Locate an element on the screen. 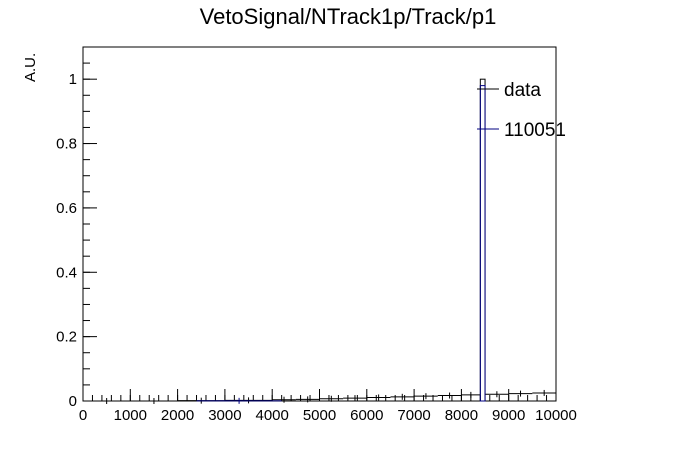 Image resolution: width=696 pixels, height=472 pixels. x-tick-label: 5000 is located at coordinates (319, 415).